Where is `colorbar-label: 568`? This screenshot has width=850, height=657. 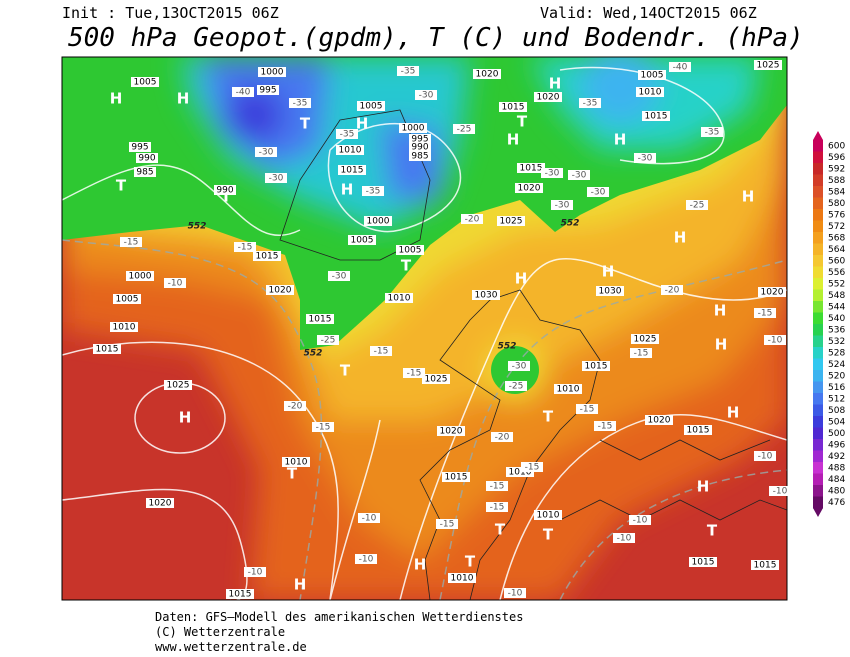 colorbar-label: 568 is located at coordinates (836, 238).